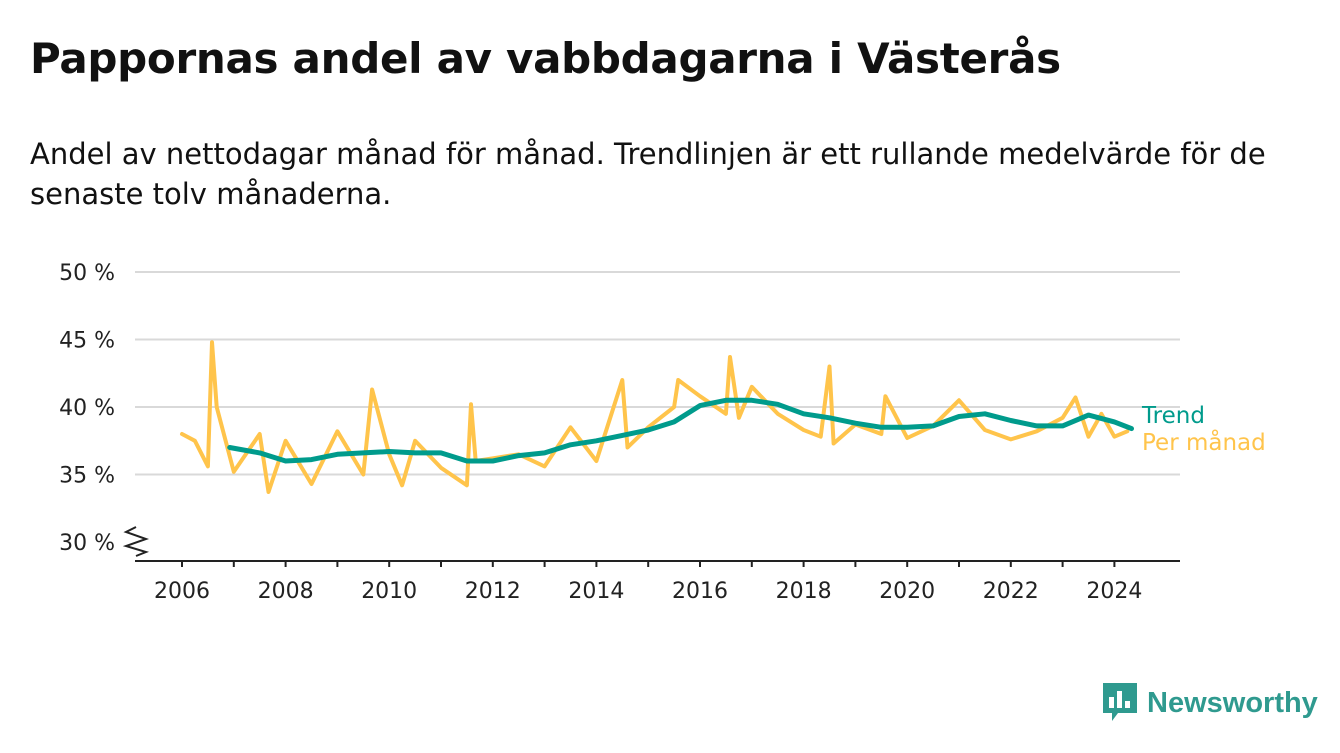 This screenshot has width=1340, height=753. Describe the element at coordinates (493, 591) in the screenshot. I see `x-tick-label: 2012` at that location.